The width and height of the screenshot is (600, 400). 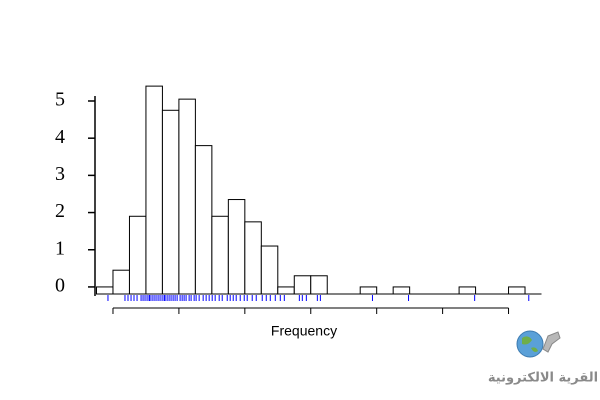 What do you see at coordinates (60, 137) in the screenshot?
I see `y-tick-label: 4` at bounding box center [60, 137].